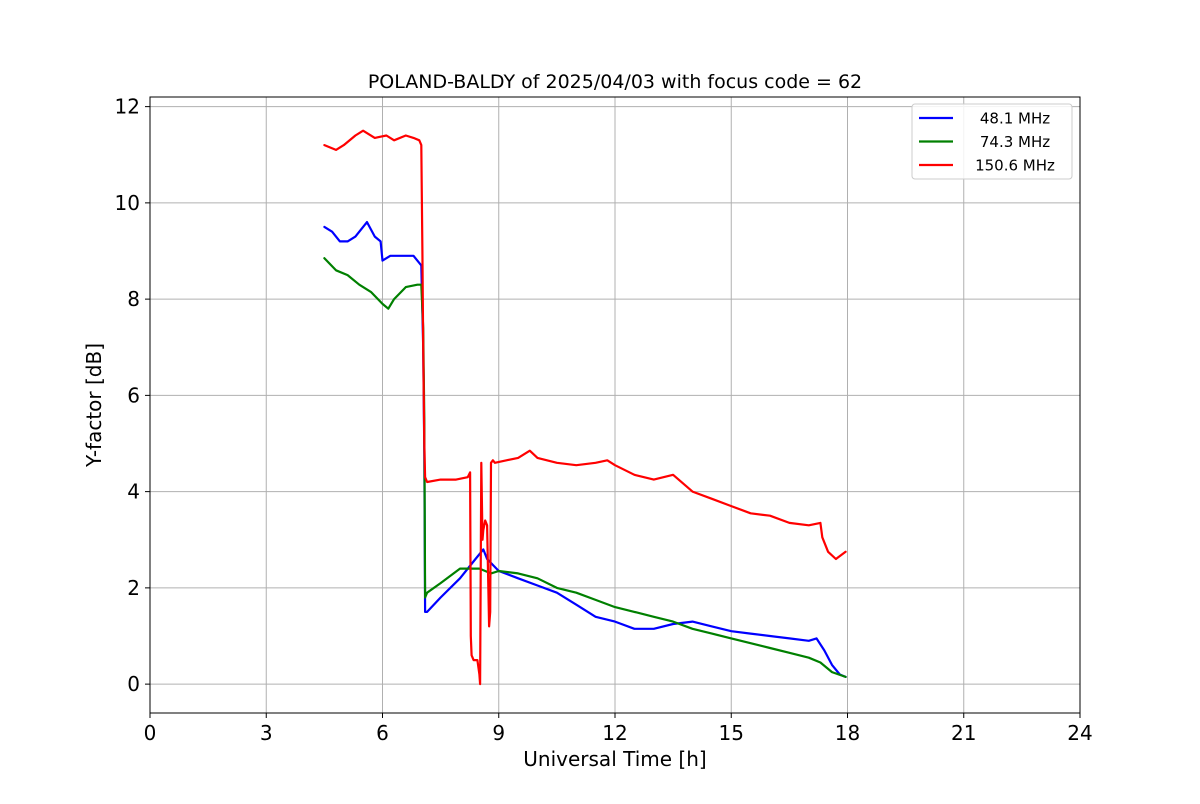 The height and width of the screenshot is (804, 1200). I want to click on legend: 48.1 MHz 74.3 MHz 150.6 MHz, so click(992, 141).